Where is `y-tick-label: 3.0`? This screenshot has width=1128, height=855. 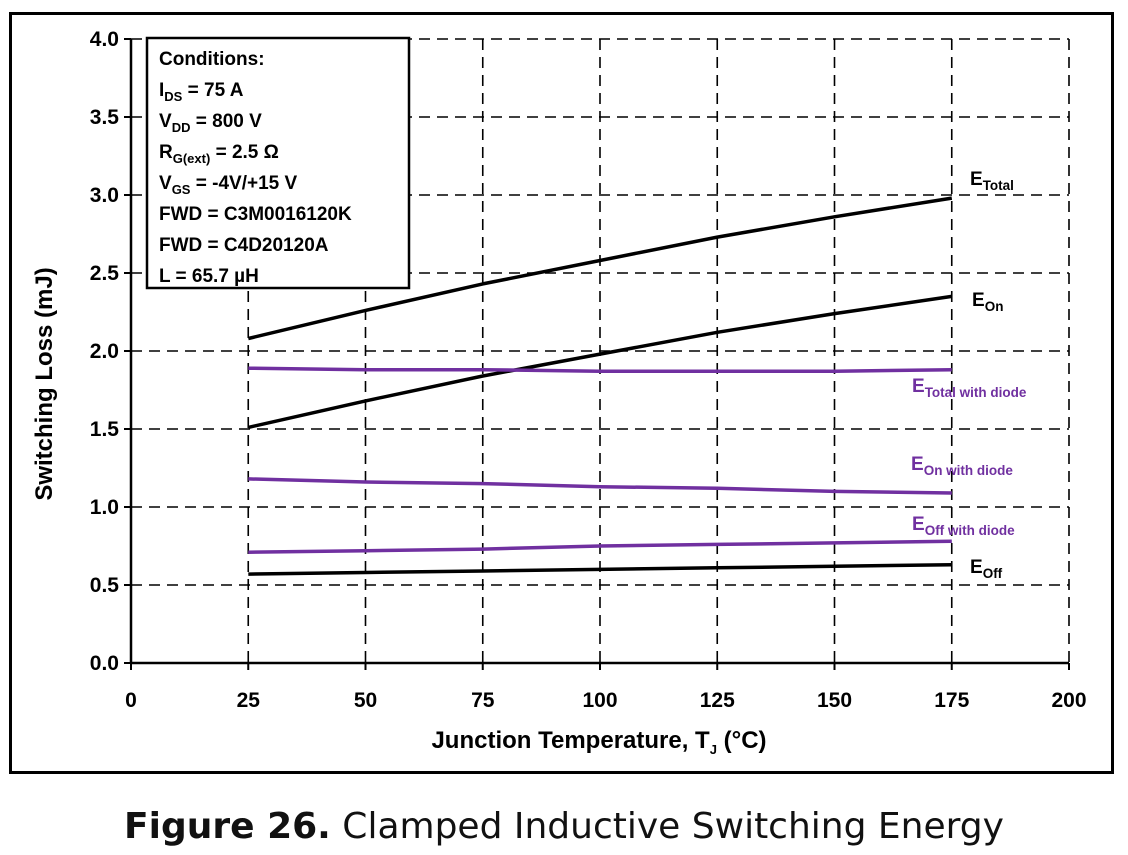 y-tick-label: 3.0 is located at coordinates (104, 195).